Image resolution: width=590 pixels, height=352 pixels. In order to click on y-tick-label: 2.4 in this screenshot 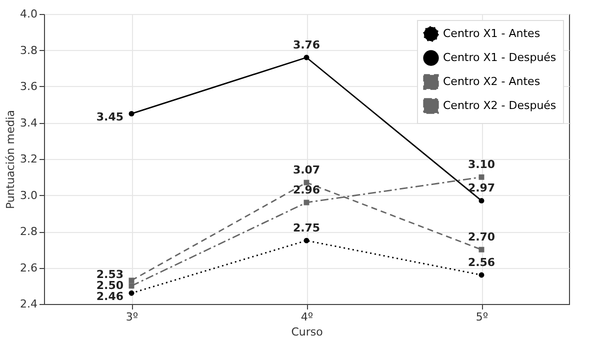, I will do `click(29, 304)`.